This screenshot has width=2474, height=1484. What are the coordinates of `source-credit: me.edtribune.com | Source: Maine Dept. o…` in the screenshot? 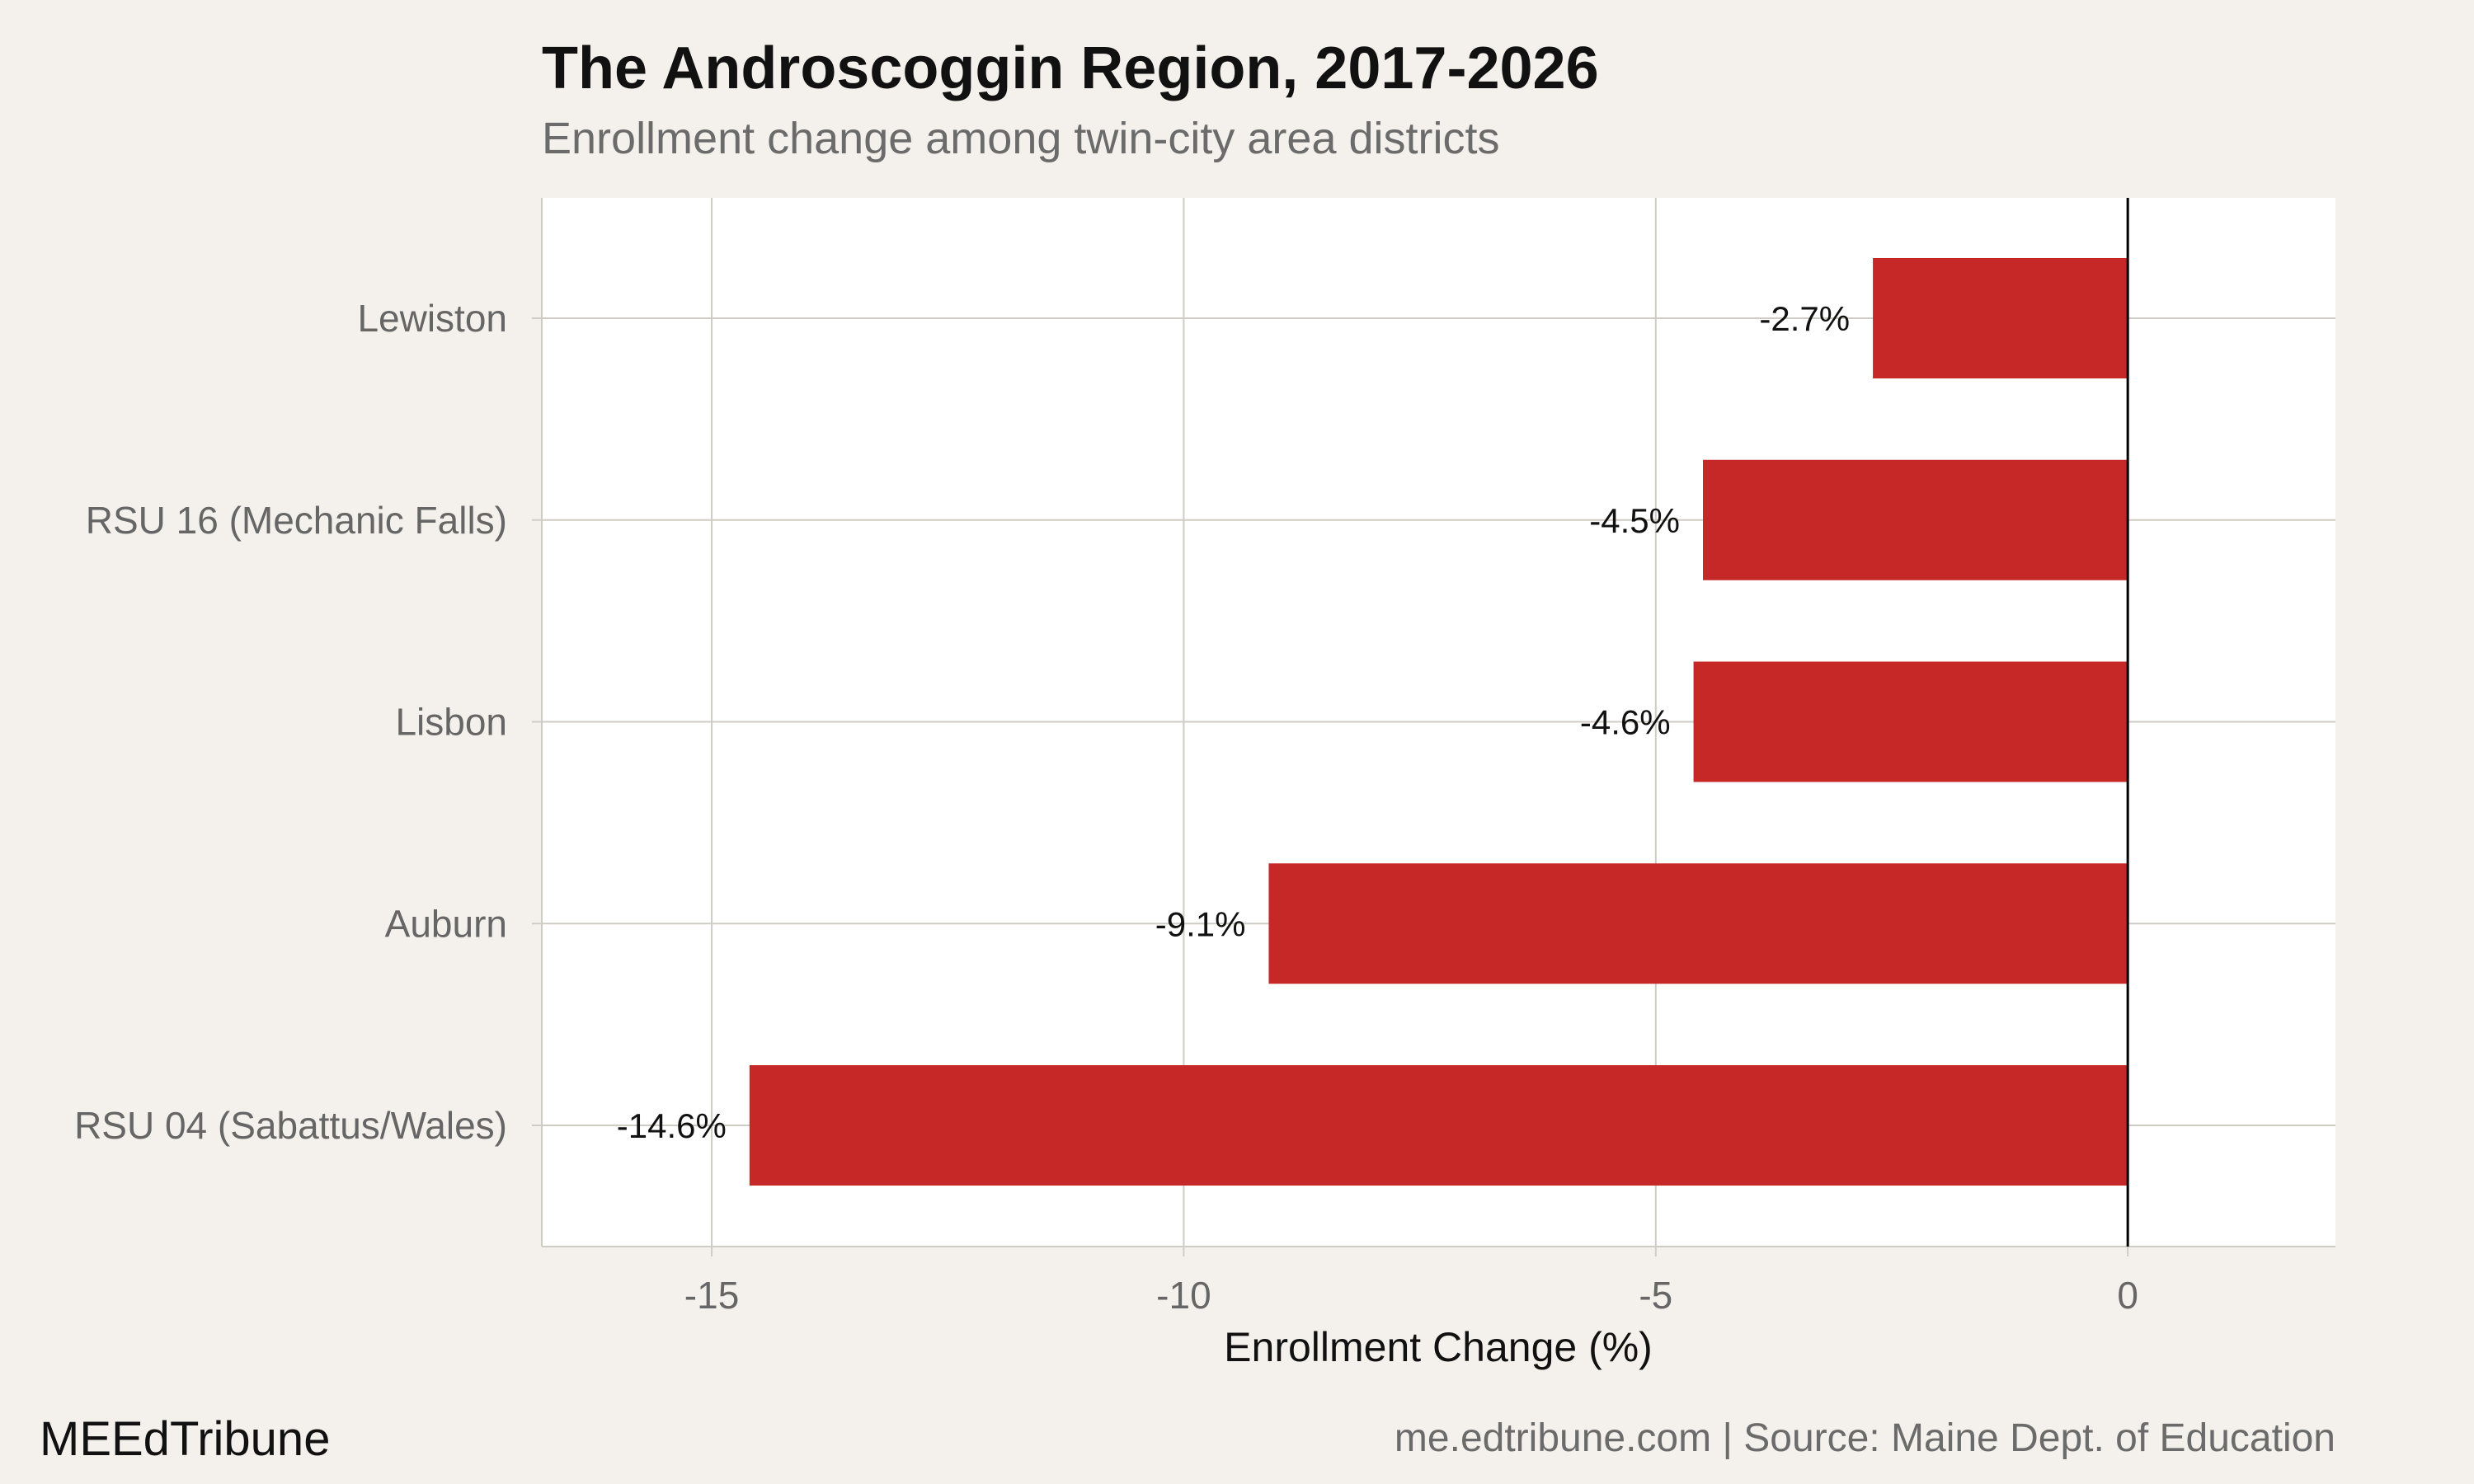 It's located at (1864, 1438).